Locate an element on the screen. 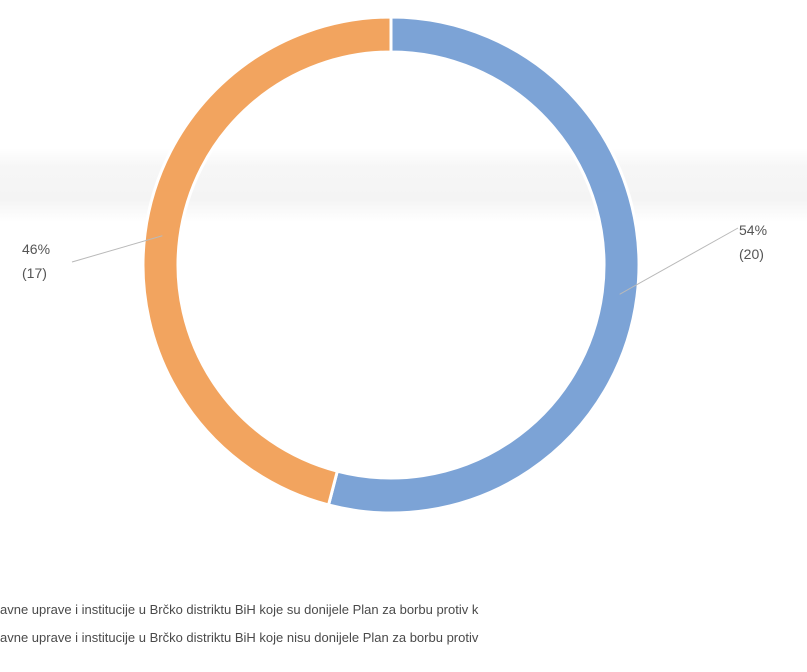 The image size is (807, 672). data-label-count-1: (17) is located at coordinates (34, 273).